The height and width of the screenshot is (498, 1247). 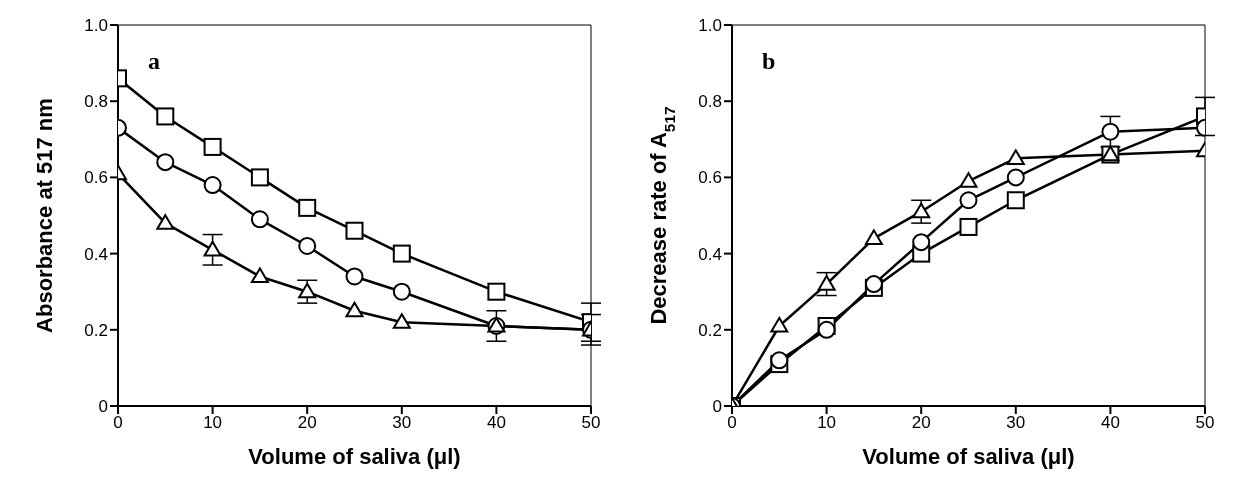 What do you see at coordinates (44, 215) in the screenshot?
I see `y-axis-title: Absorbance at 517 nm` at bounding box center [44, 215].